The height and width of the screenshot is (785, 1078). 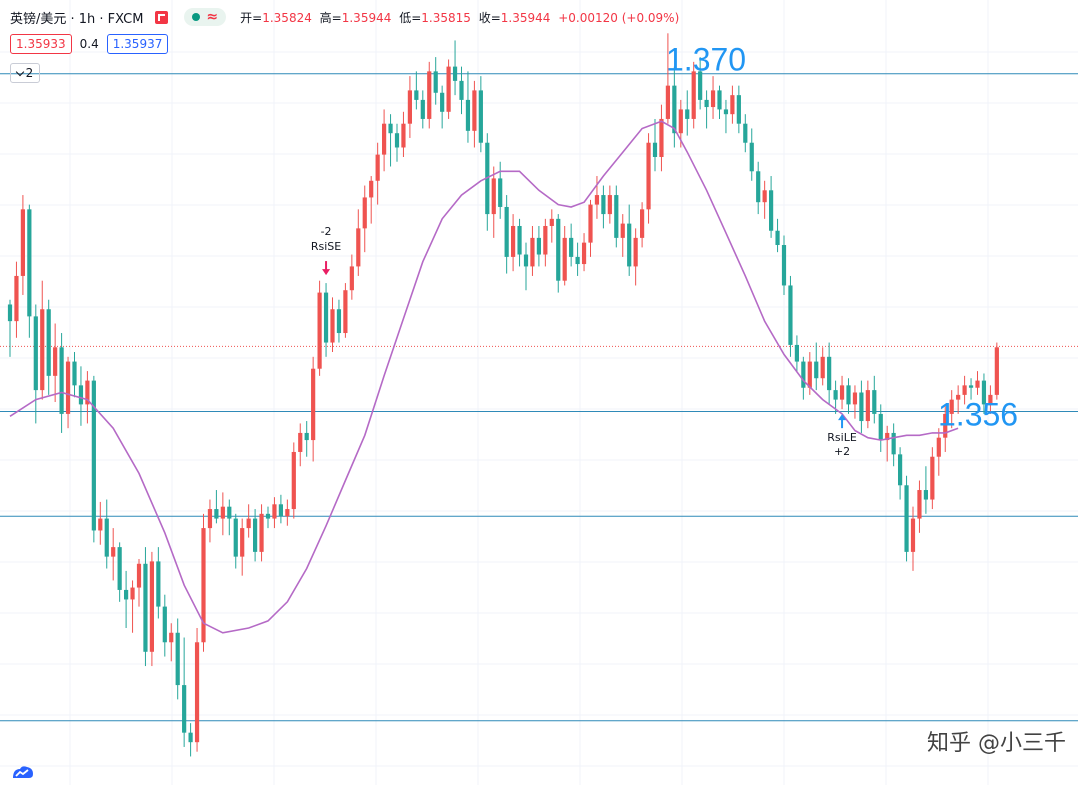 I want to click on market-status-toggle: ≈, so click(x=205, y=17).